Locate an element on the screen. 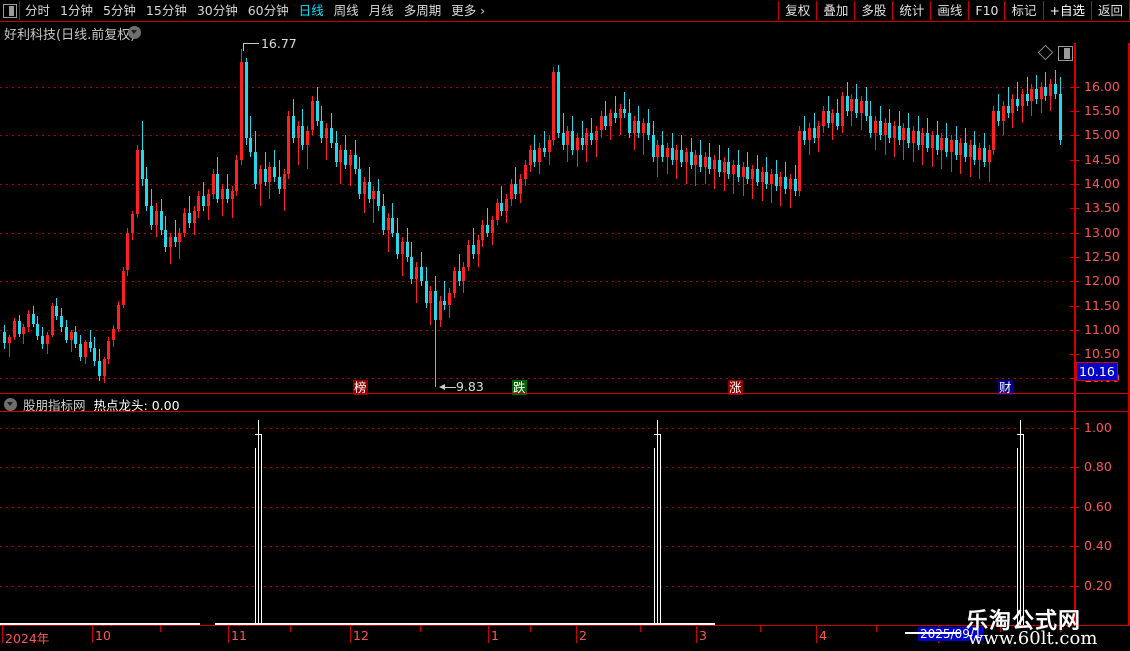 The width and height of the screenshot is (1130, 651). price-gridline is located at coordinates (533, 233).